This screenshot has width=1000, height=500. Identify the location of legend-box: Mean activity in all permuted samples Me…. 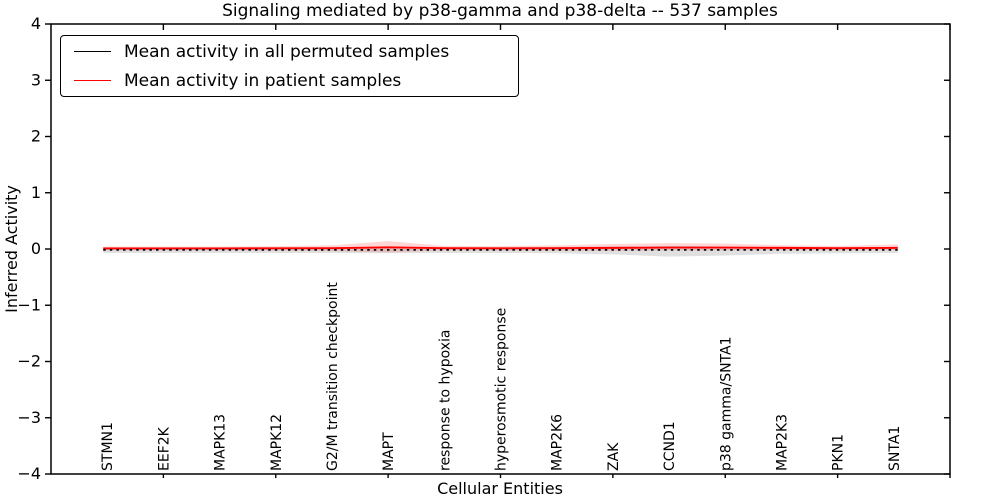
(289, 66).